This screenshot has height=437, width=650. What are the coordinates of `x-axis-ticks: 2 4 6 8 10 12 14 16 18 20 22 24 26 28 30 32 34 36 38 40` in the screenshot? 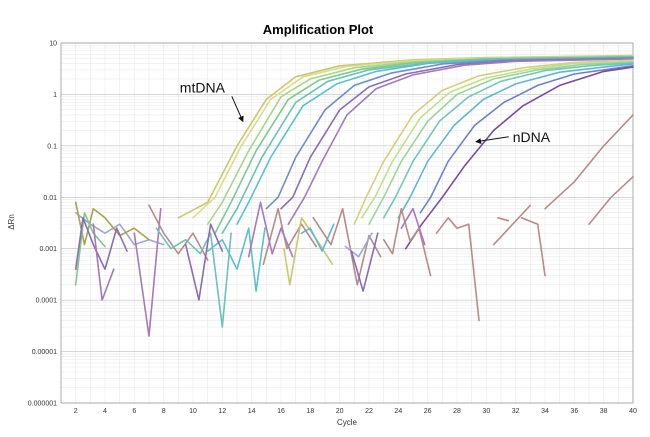 It's located at (355, 411).